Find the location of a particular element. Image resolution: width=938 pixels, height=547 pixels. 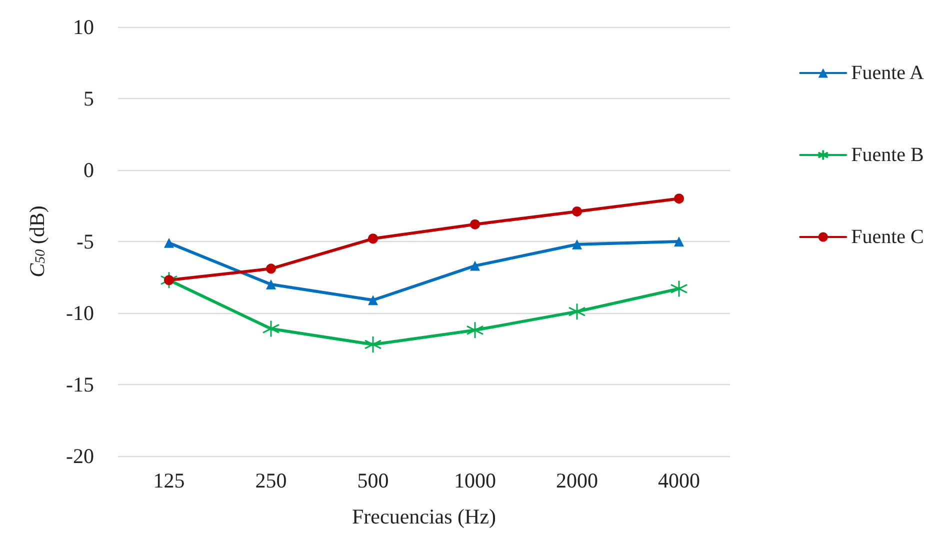

legend-label: Fuente A is located at coordinates (887, 73).